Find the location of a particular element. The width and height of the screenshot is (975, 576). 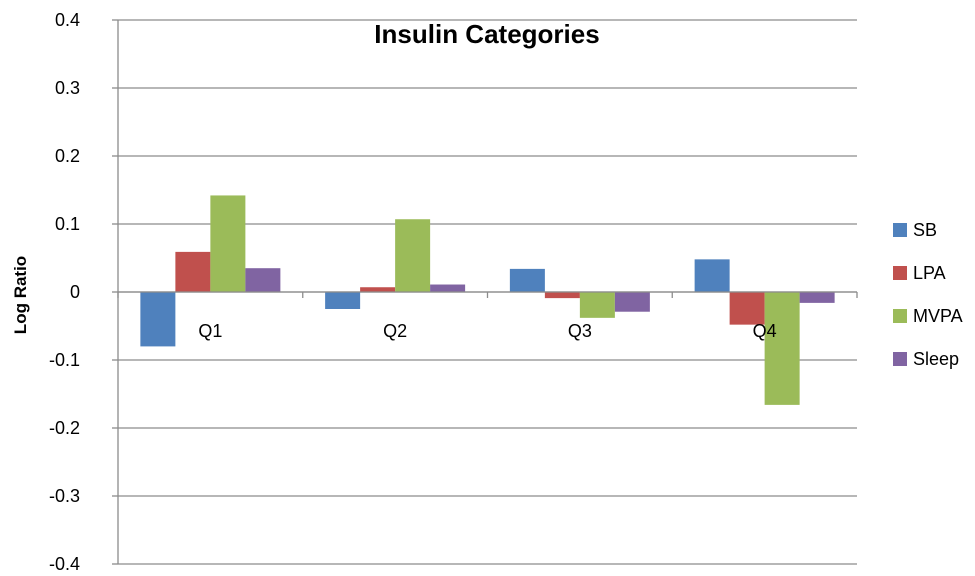

legend-label: LPA is located at coordinates (929, 273).